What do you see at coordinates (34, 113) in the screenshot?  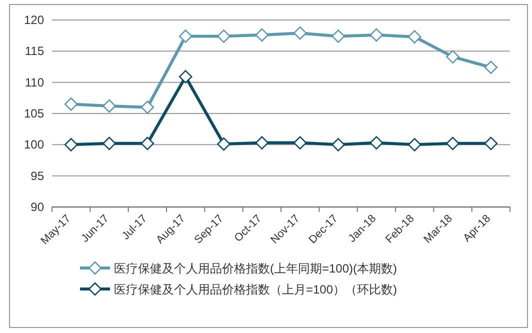 I see `y-tick-label: 105` at bounding box center [34, 113].